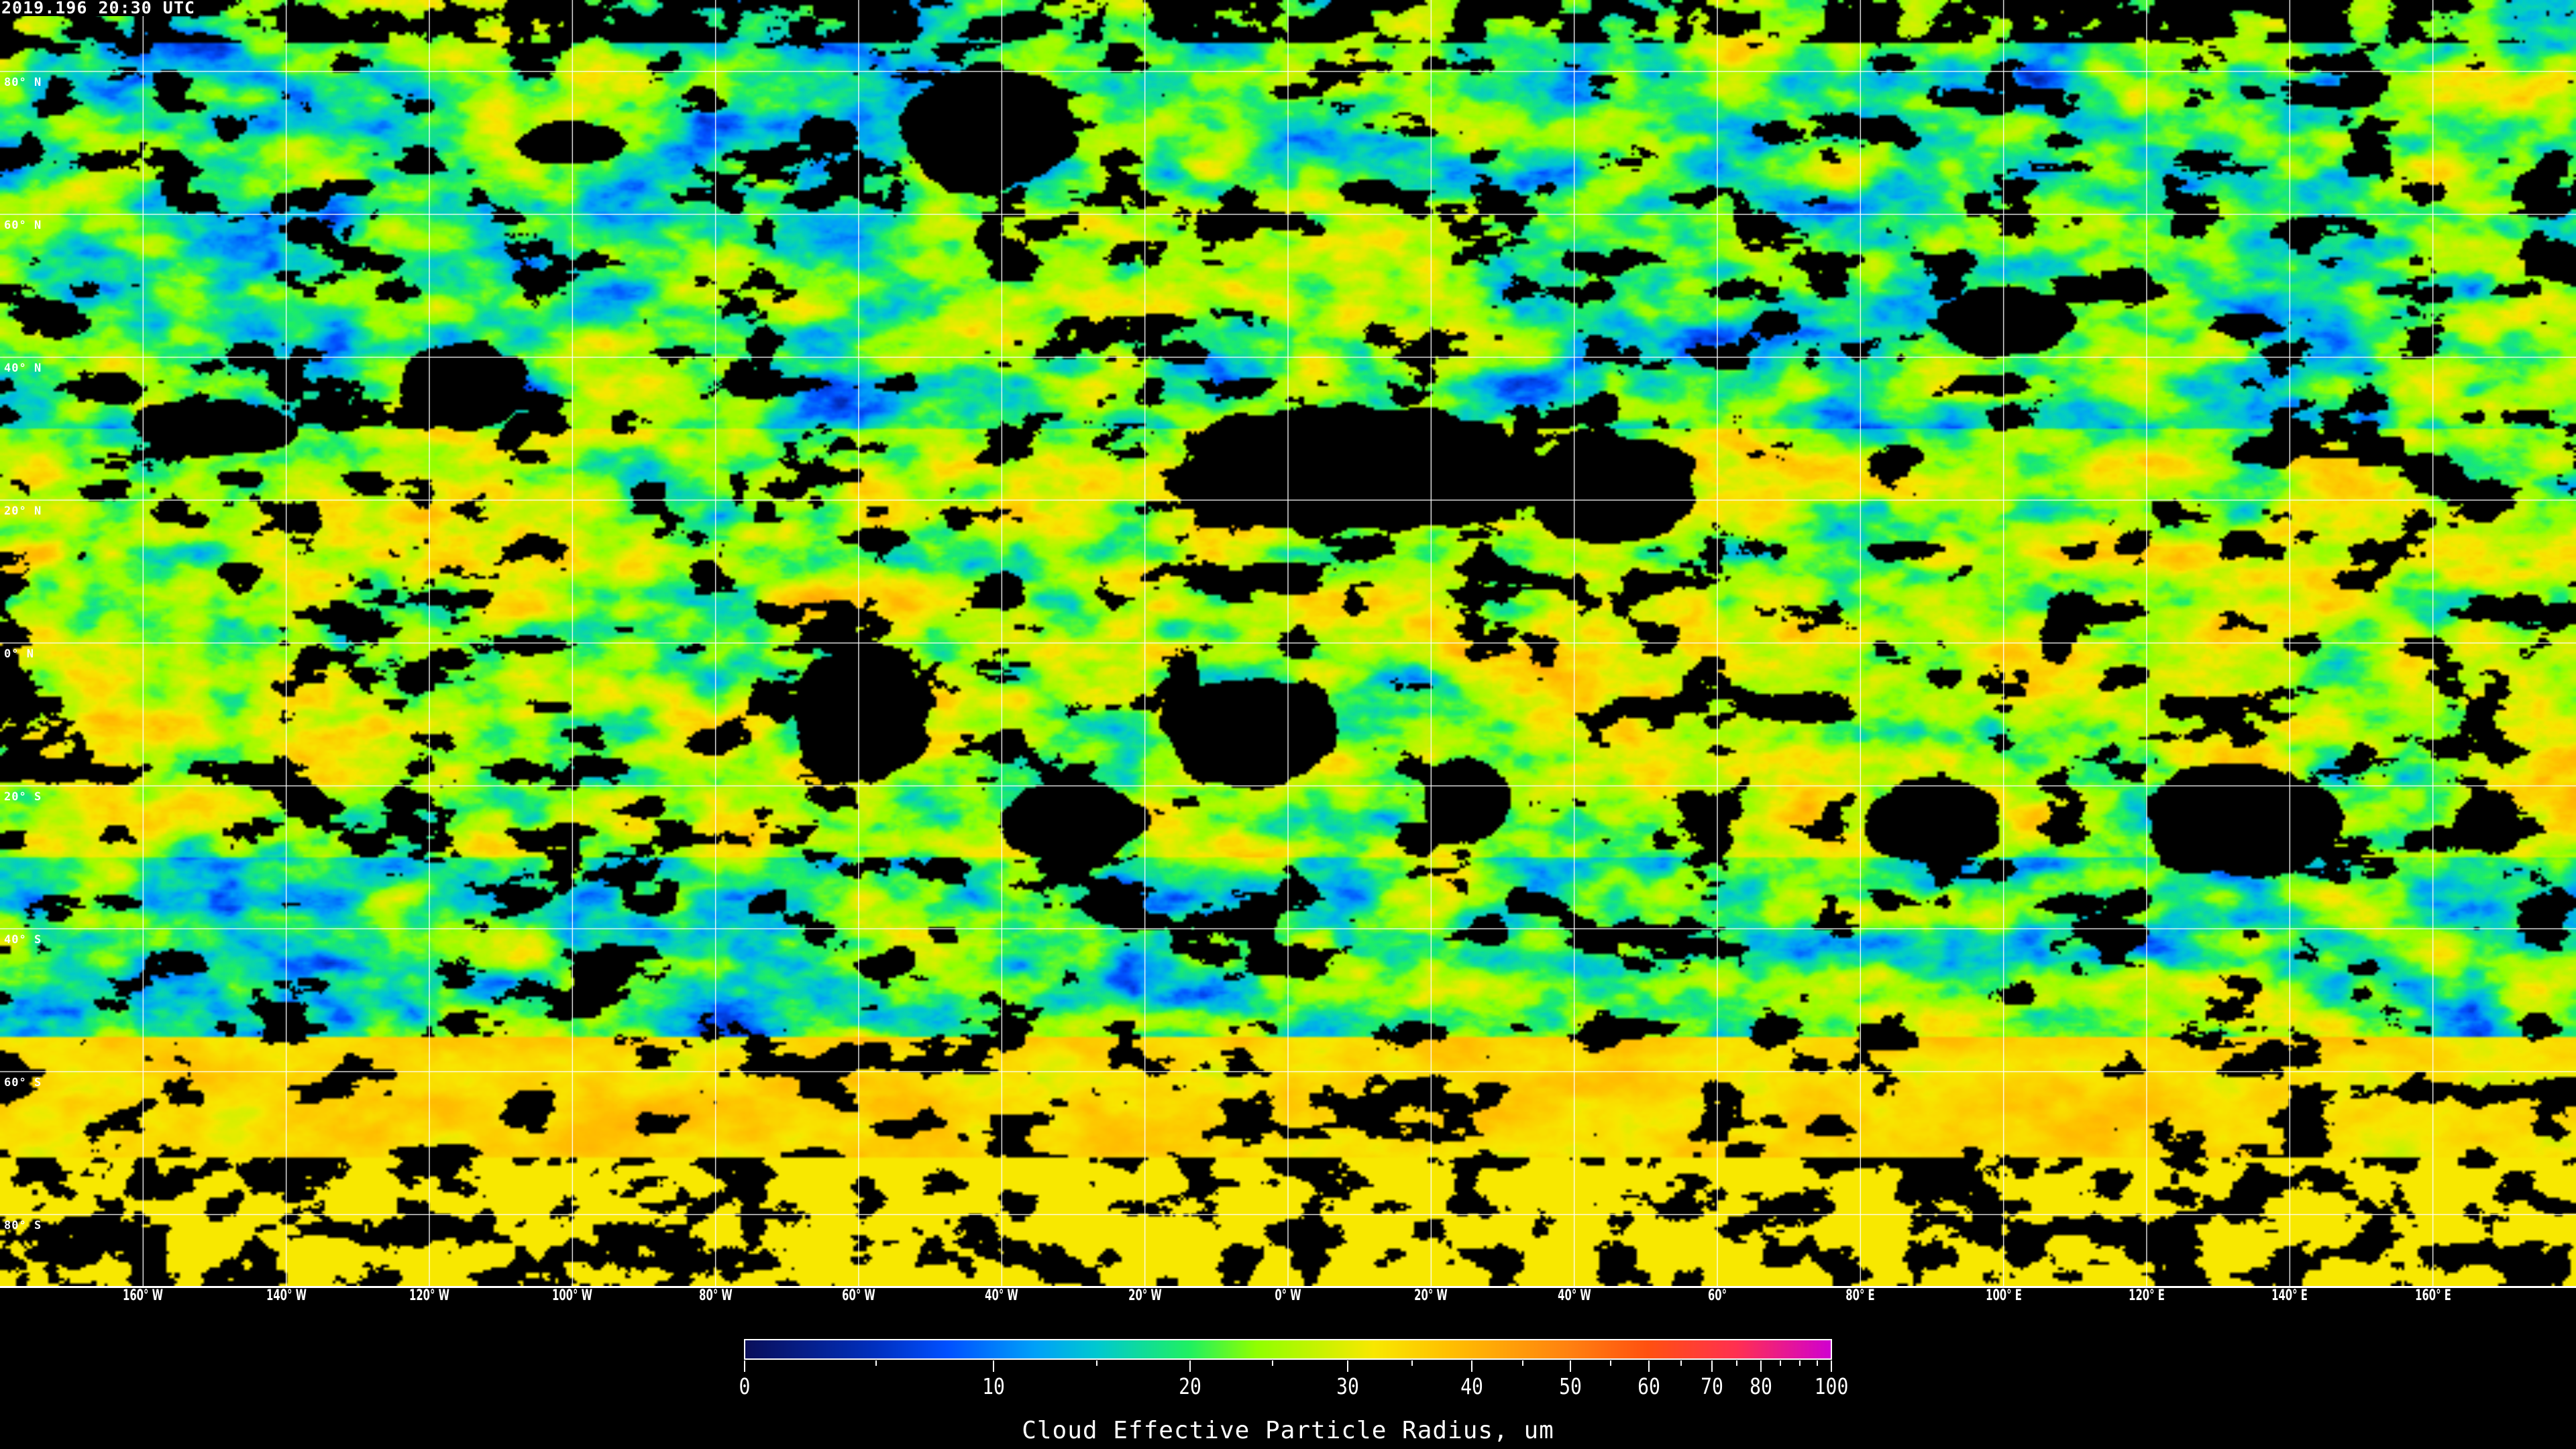 This screenshot has height=1449, width=2576. Describe the element at coordinates (1570, 1386) in the screenshot. I see `tick-label: 50` at that location.